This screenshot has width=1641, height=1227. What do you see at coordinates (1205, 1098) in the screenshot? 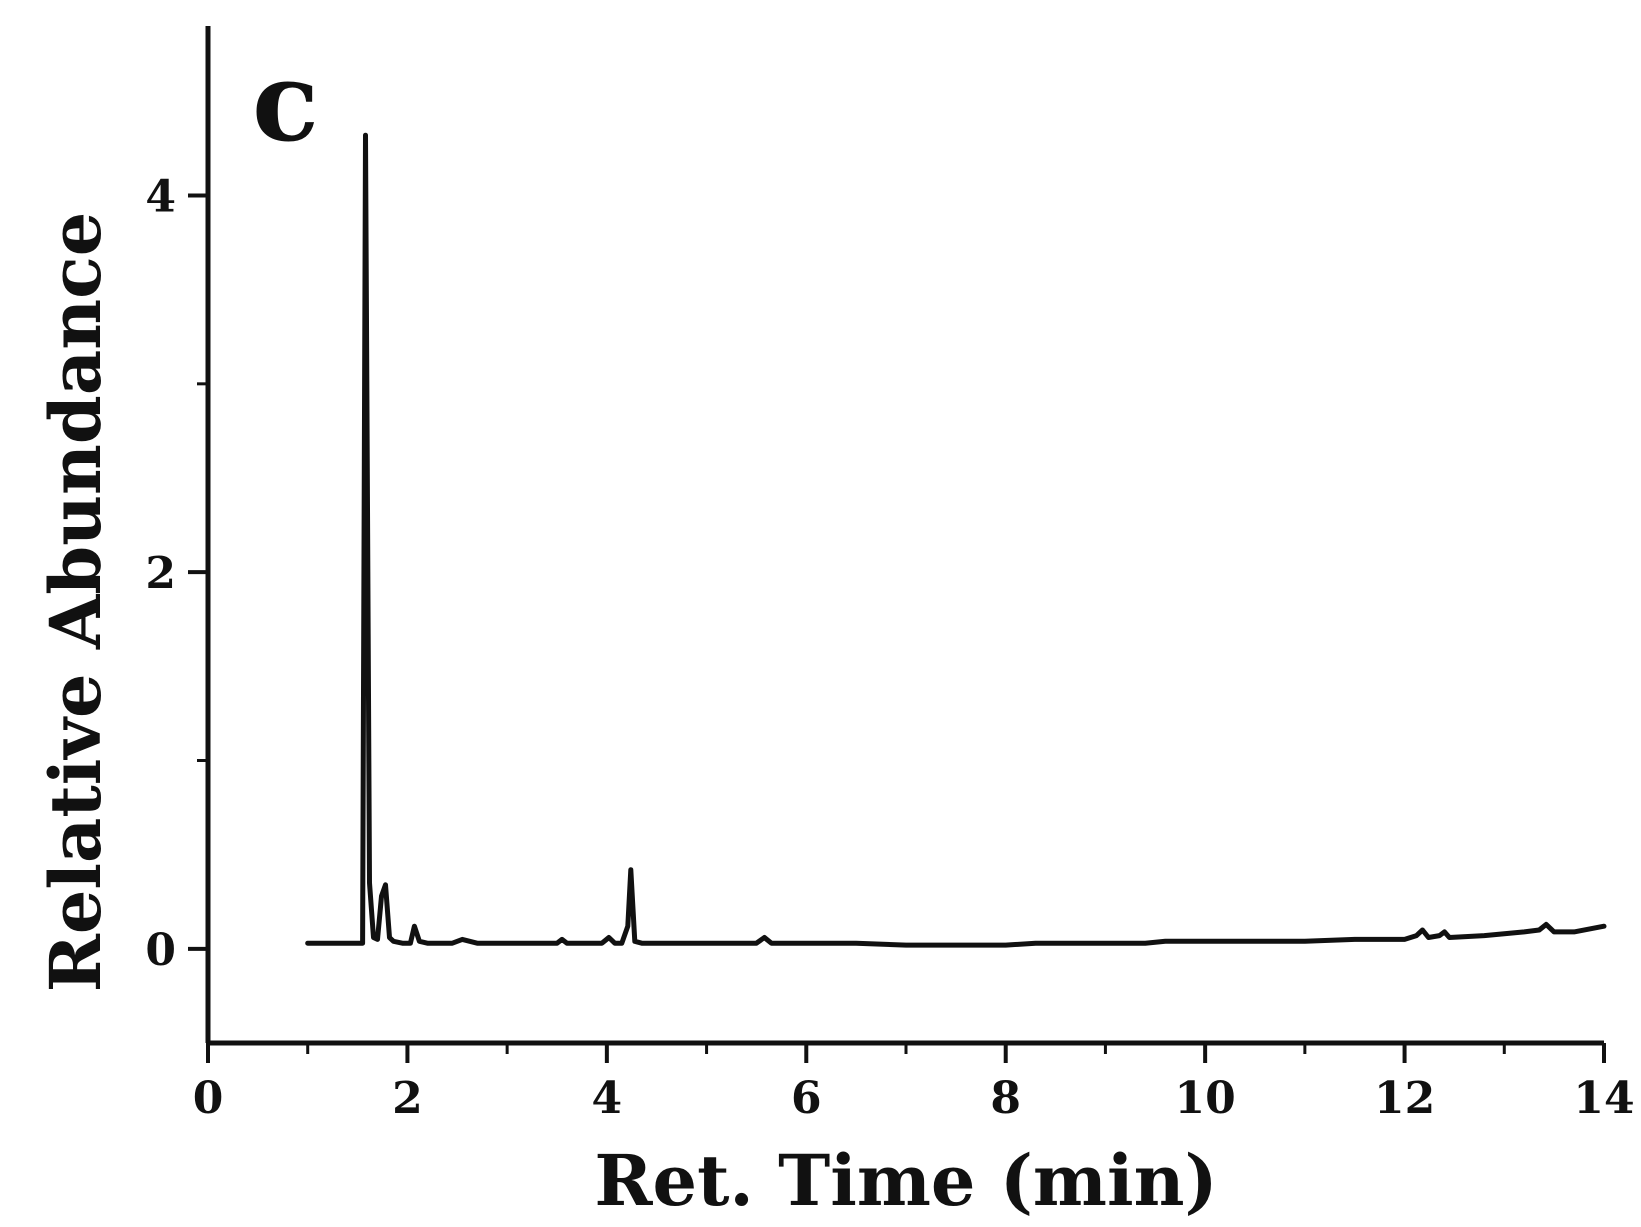
I see `x-tick-label: 10` at bounding box center [1205, 1098].